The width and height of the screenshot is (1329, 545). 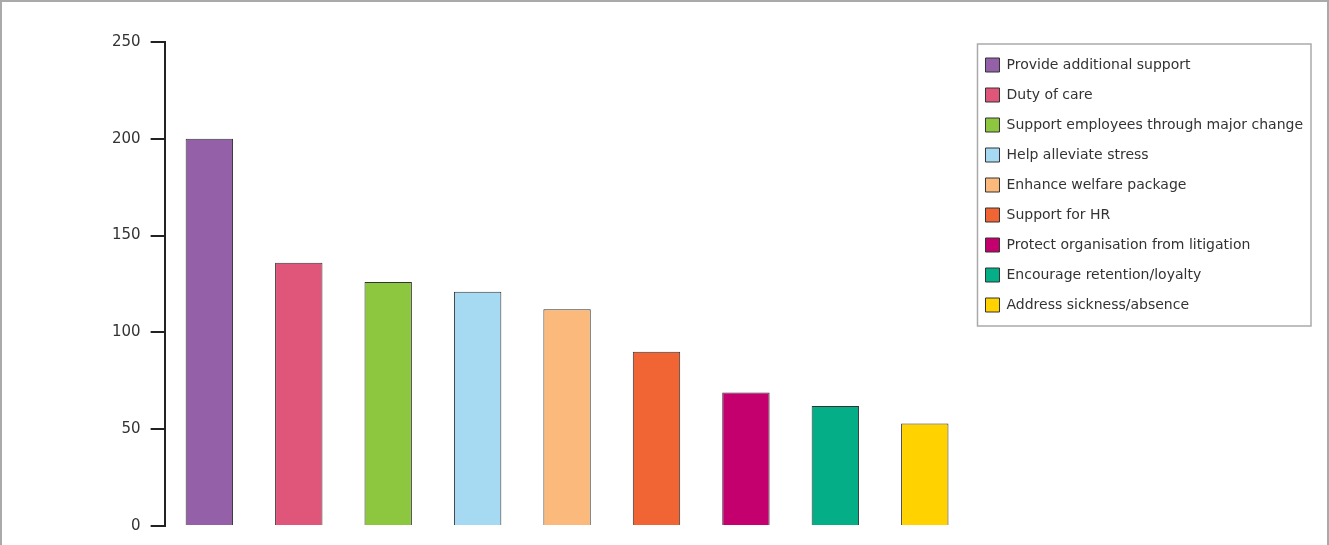 I want to click on legend-label: Encourage retention/loyalty, so click(x=1104, y=273).